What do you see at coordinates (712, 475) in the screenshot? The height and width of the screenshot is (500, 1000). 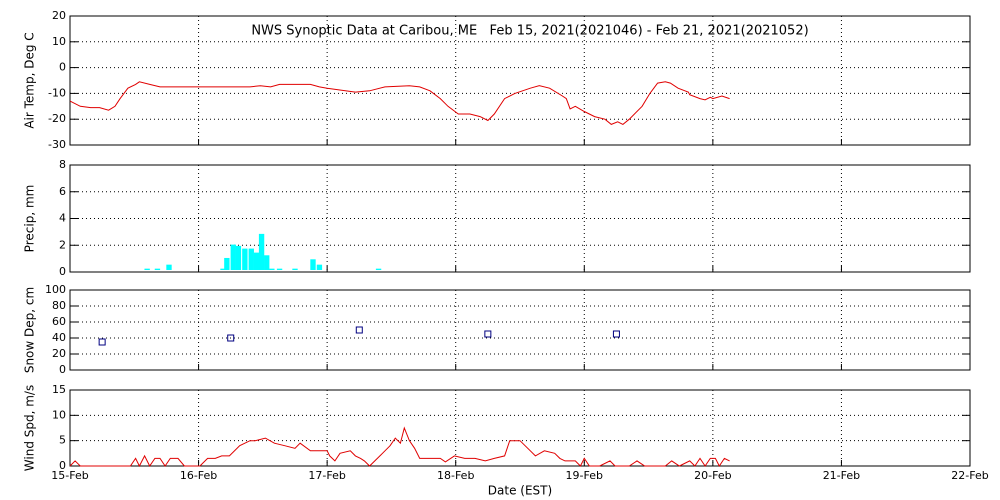 I see `x-tick-label: 20-Feb` at bounding box center [712, 475].